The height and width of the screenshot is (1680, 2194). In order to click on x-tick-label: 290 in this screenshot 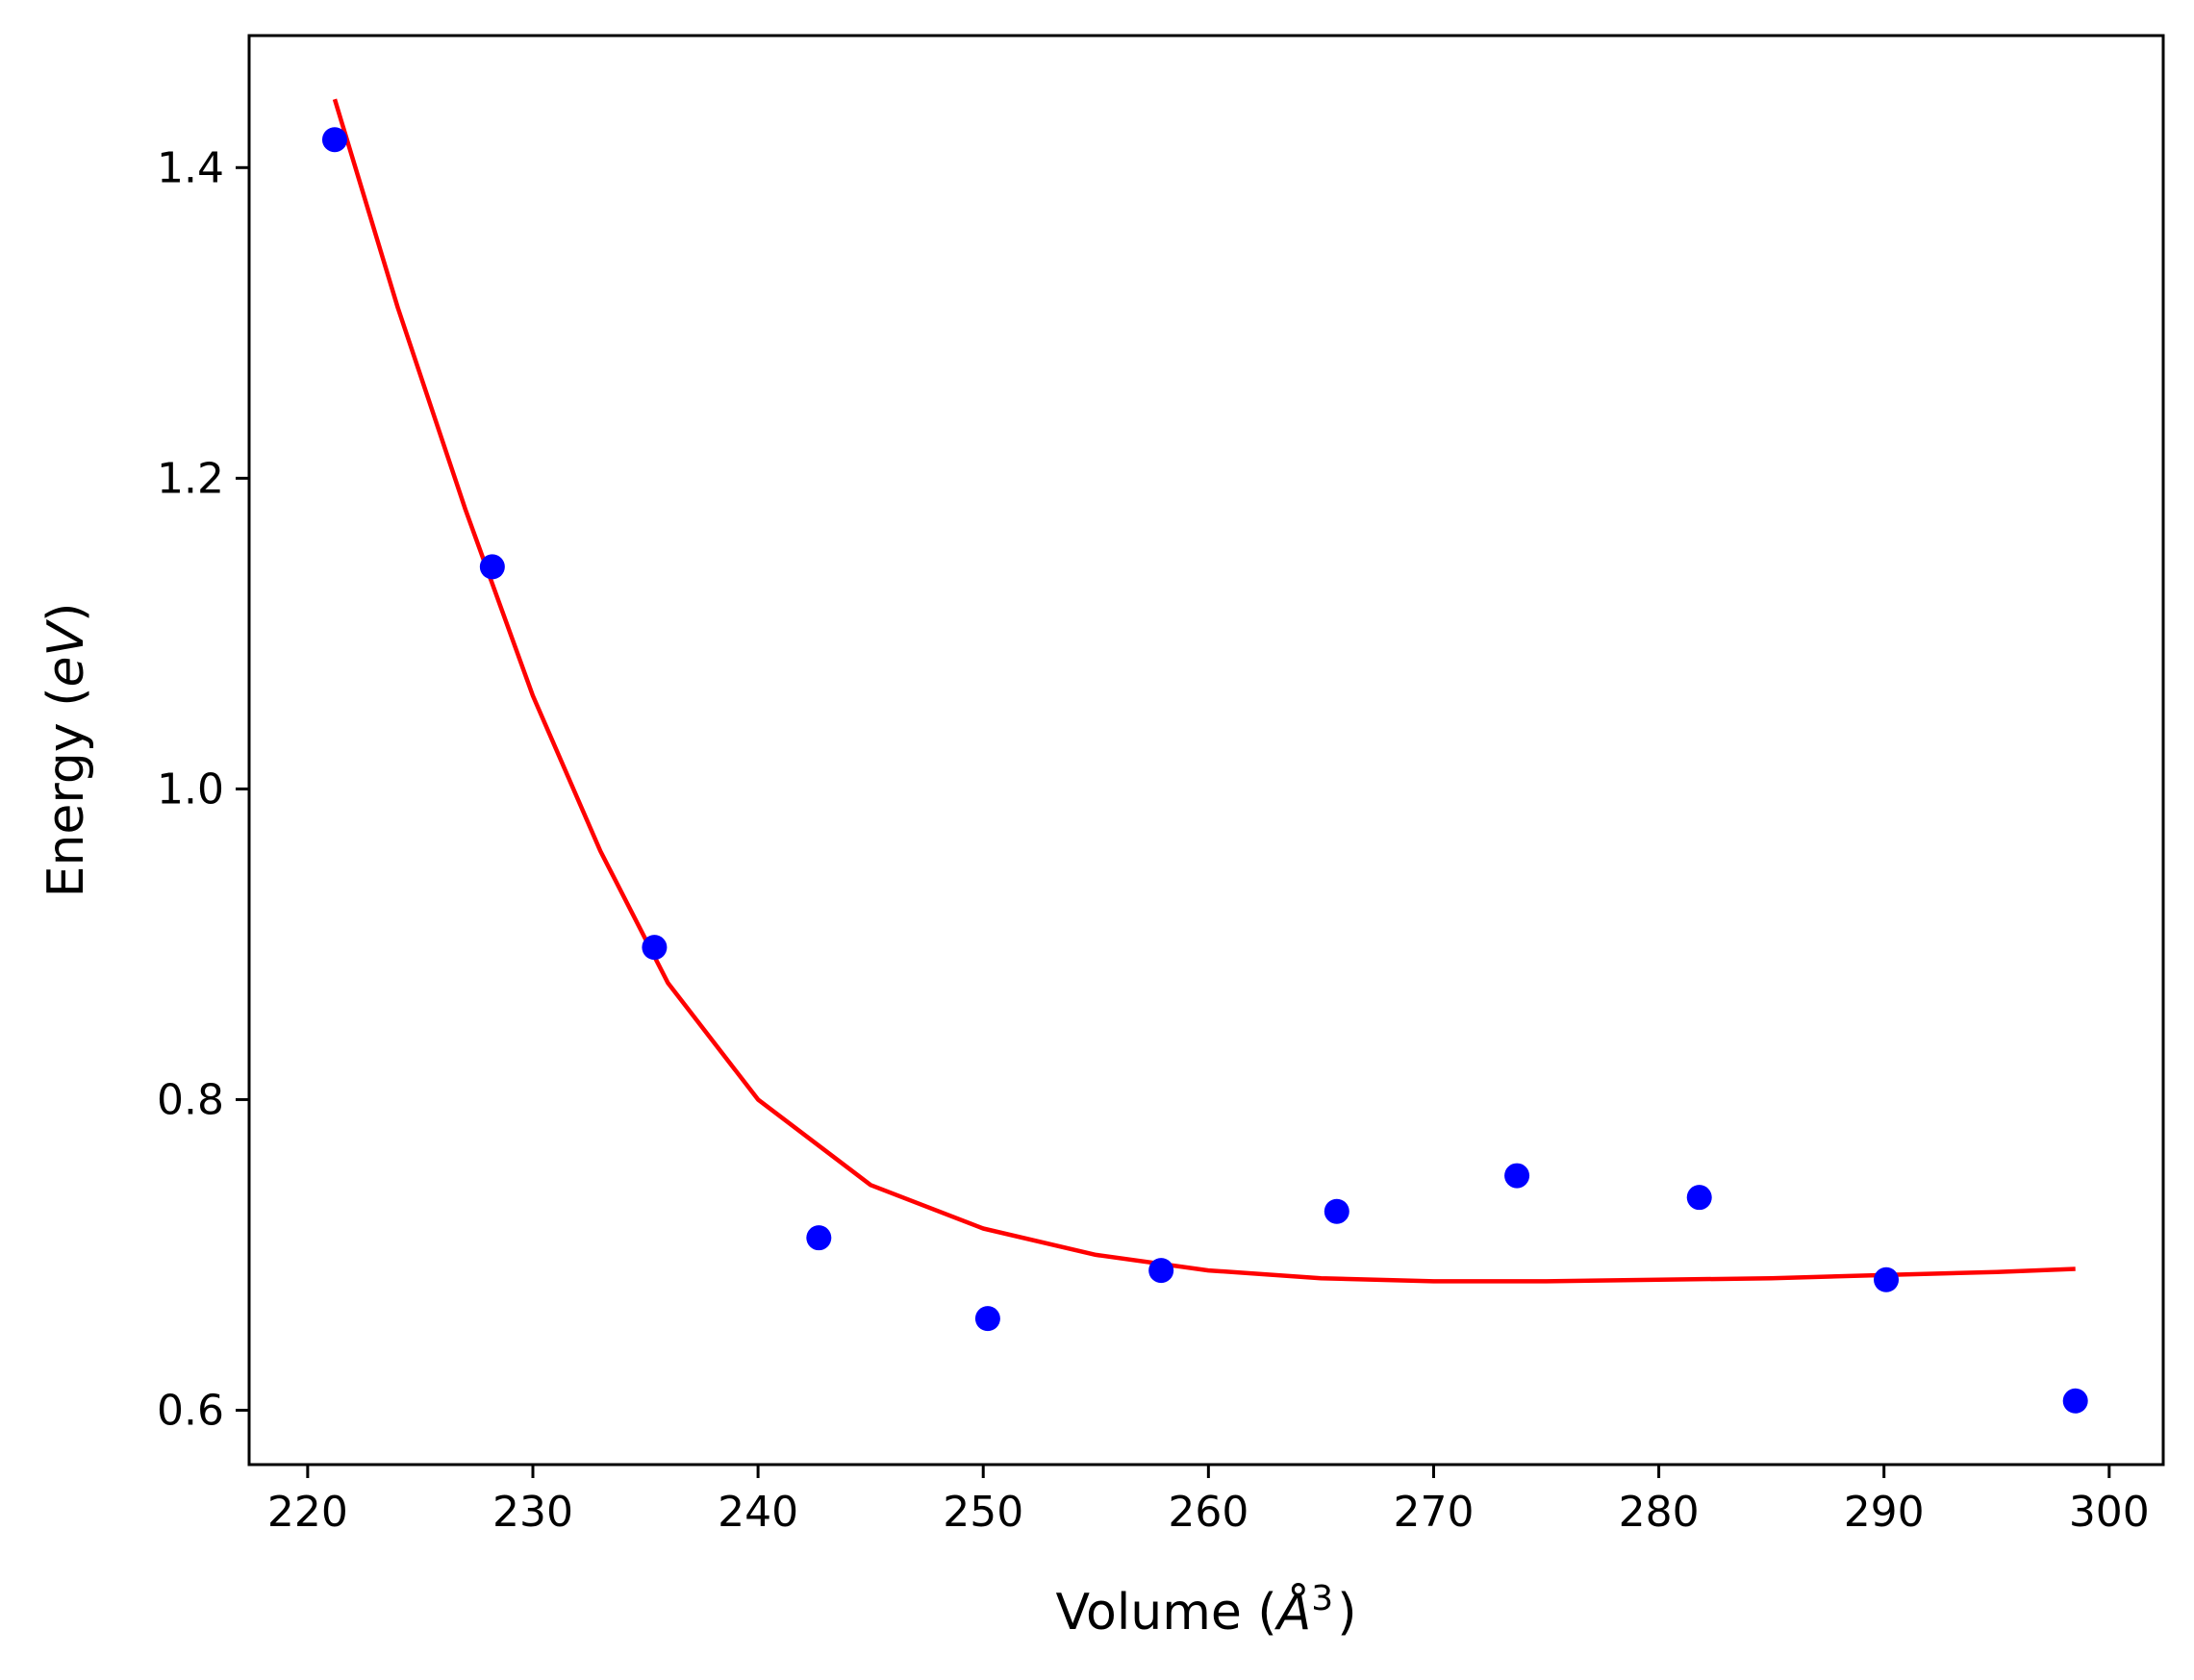, I will do `click(1884, 1513)`.